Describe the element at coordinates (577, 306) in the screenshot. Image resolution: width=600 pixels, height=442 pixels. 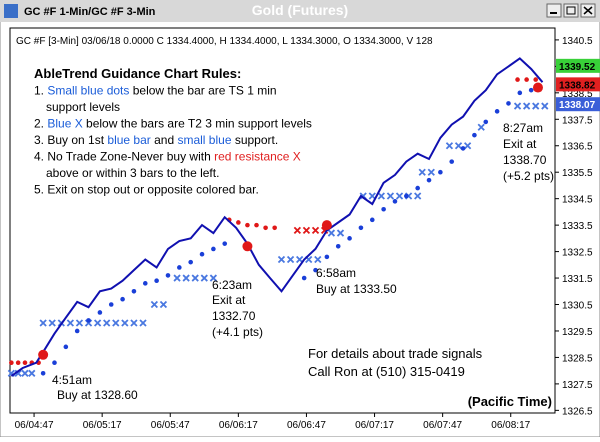
I see `y-tick-label: 1330.5` at that location.